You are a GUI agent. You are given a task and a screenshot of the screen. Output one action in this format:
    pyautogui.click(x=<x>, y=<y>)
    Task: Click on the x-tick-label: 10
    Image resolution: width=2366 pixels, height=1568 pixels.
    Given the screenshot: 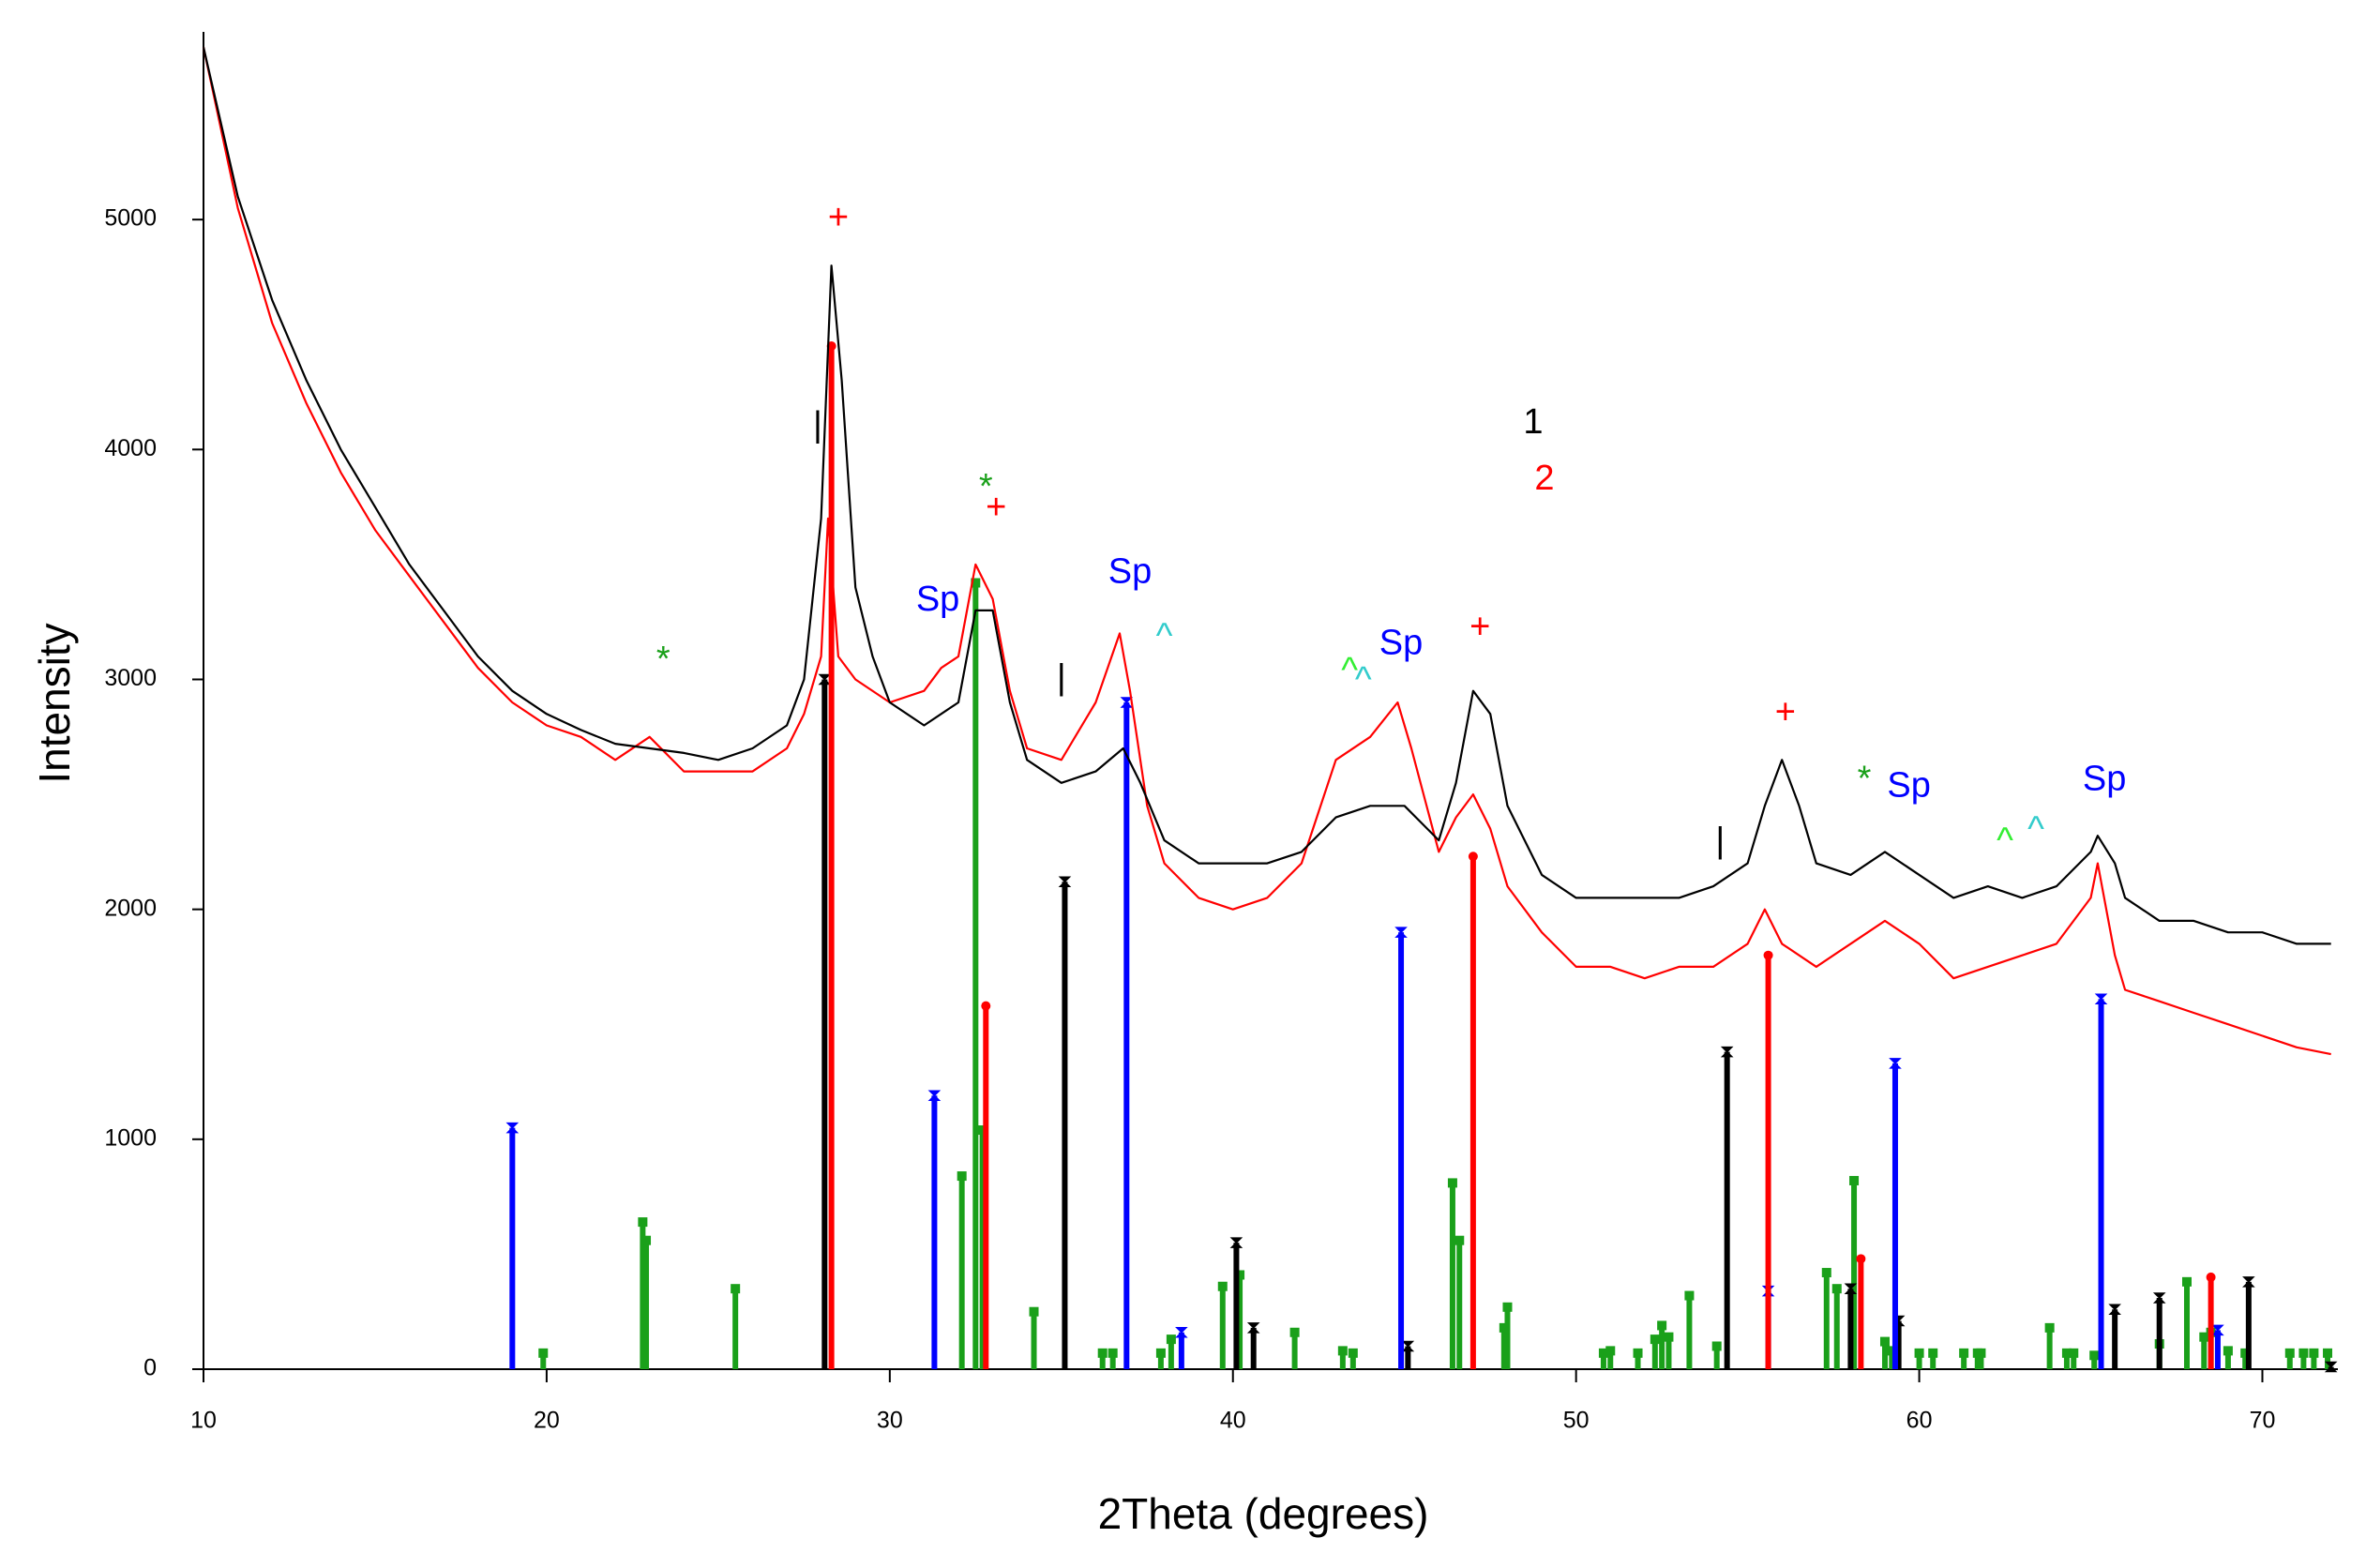 What is the action you would take?
    pyautogui.click(x=203, y=1421)
    